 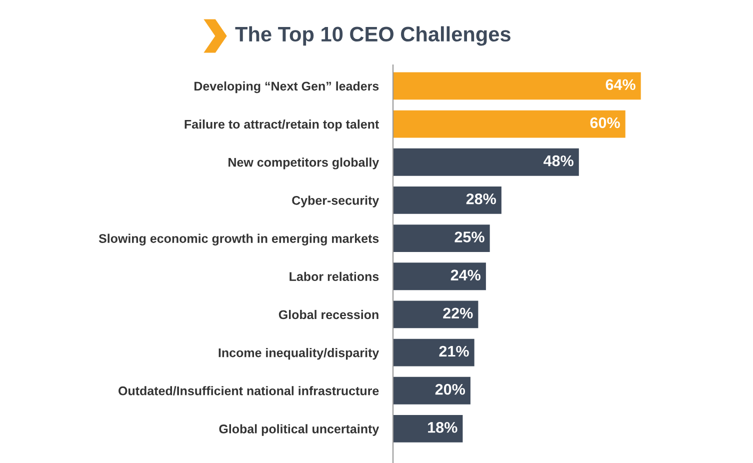 I want to click on data-label: 64%, so click(x=621, y=84).